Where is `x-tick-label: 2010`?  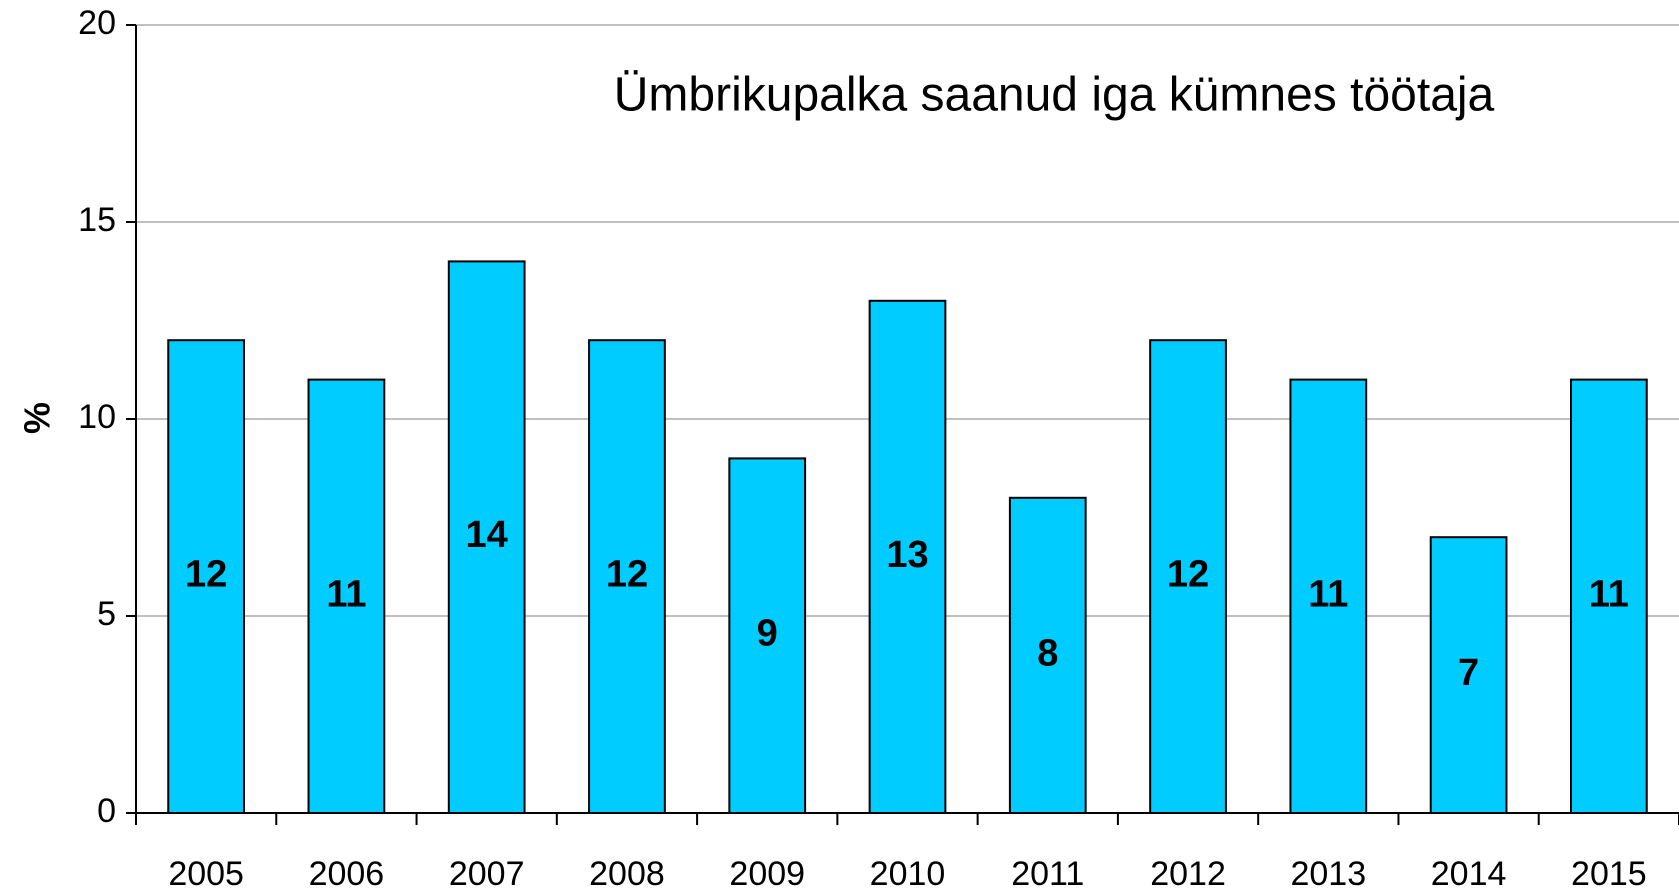 x-tick-label: 2010 is located at coordinates (908, 874).